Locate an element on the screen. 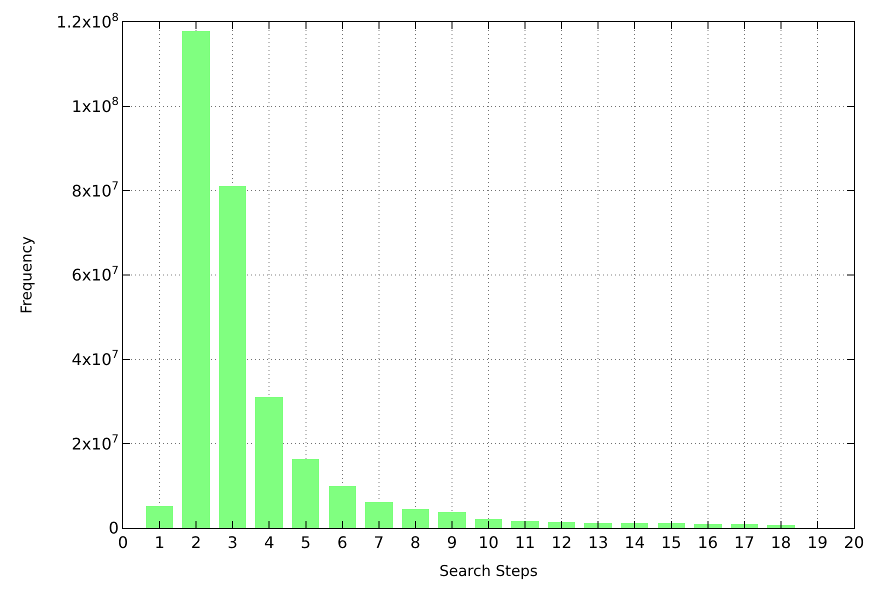  y-axis-title: Frequency is located at coordinates (27, 275).